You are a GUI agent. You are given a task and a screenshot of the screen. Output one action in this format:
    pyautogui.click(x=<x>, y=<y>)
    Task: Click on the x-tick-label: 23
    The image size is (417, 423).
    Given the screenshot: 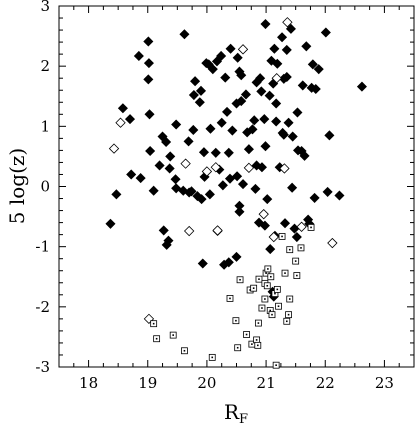 What is the action you would take?
    pyautogui.click(x=384, y=383)
    